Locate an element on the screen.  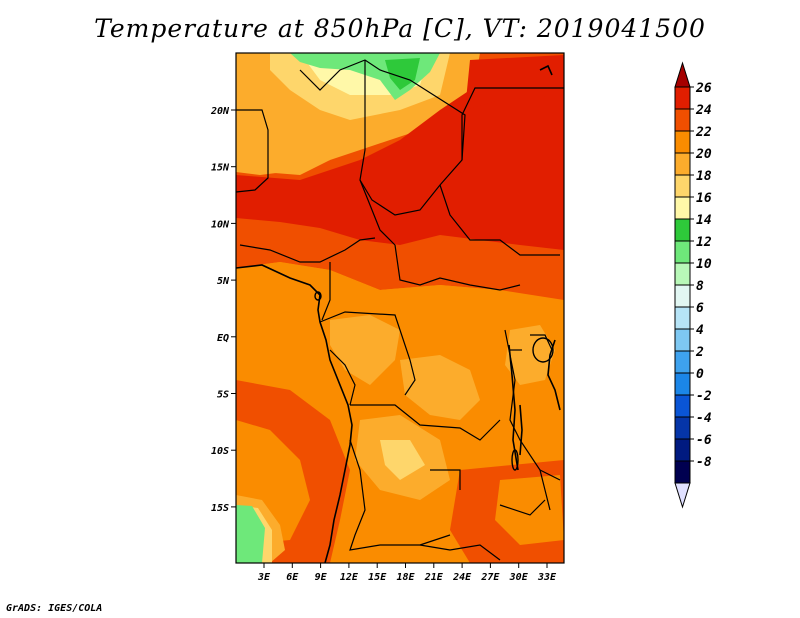
latitude-axis: 20N 15N 10N 5N EQ 5S 10S 15S is located at coordinates (223, 310).